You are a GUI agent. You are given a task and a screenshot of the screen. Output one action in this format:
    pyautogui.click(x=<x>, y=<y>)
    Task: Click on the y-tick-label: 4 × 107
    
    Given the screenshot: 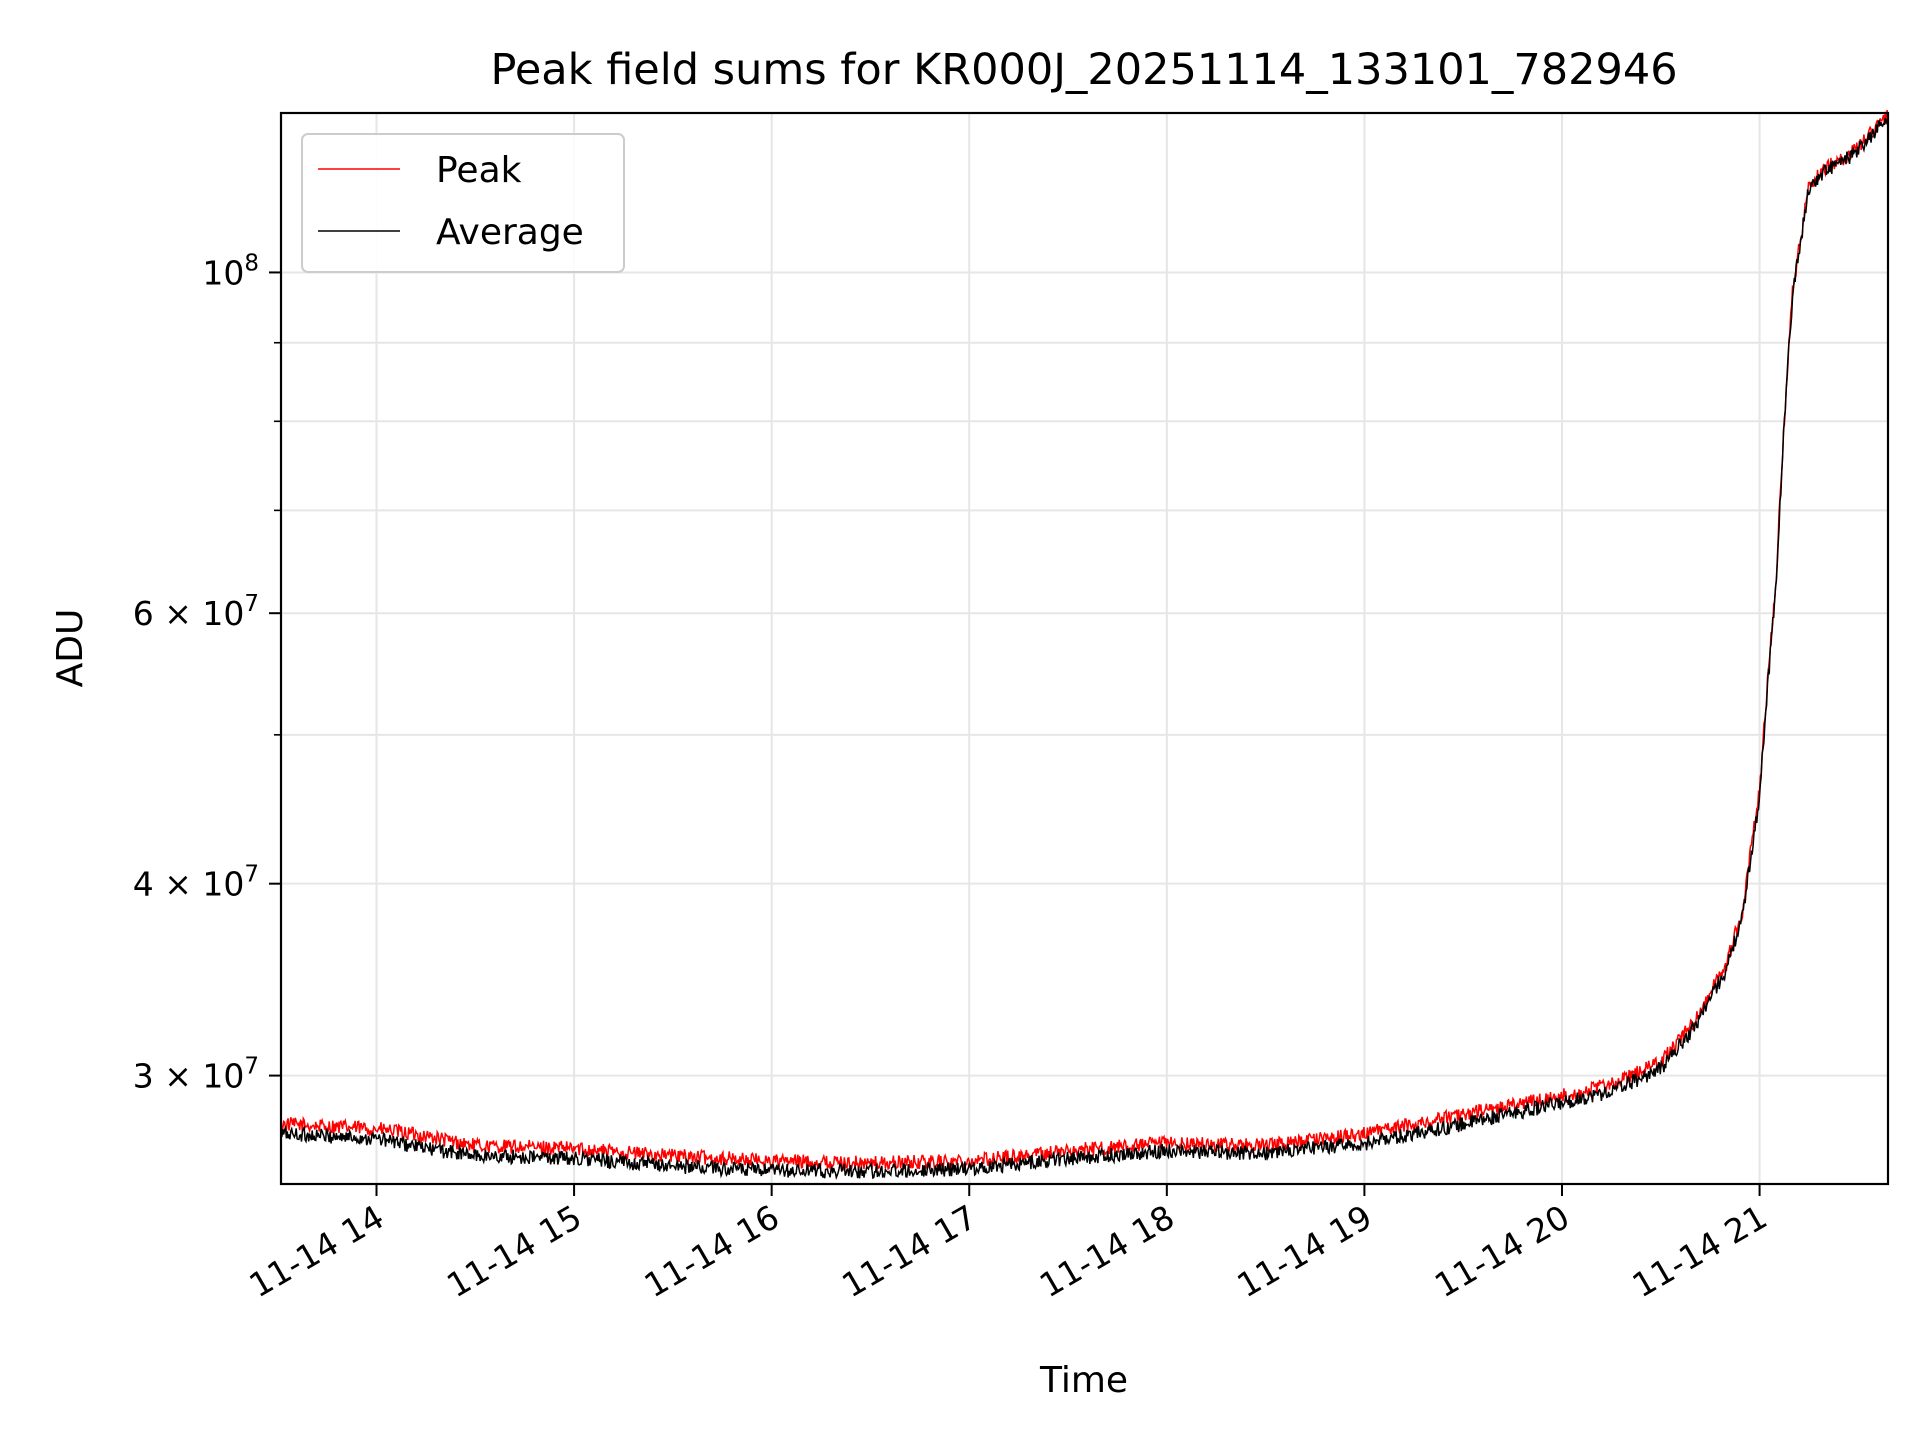 What is the action you would take?
    pyautogui.click(x=196, y=883)
    